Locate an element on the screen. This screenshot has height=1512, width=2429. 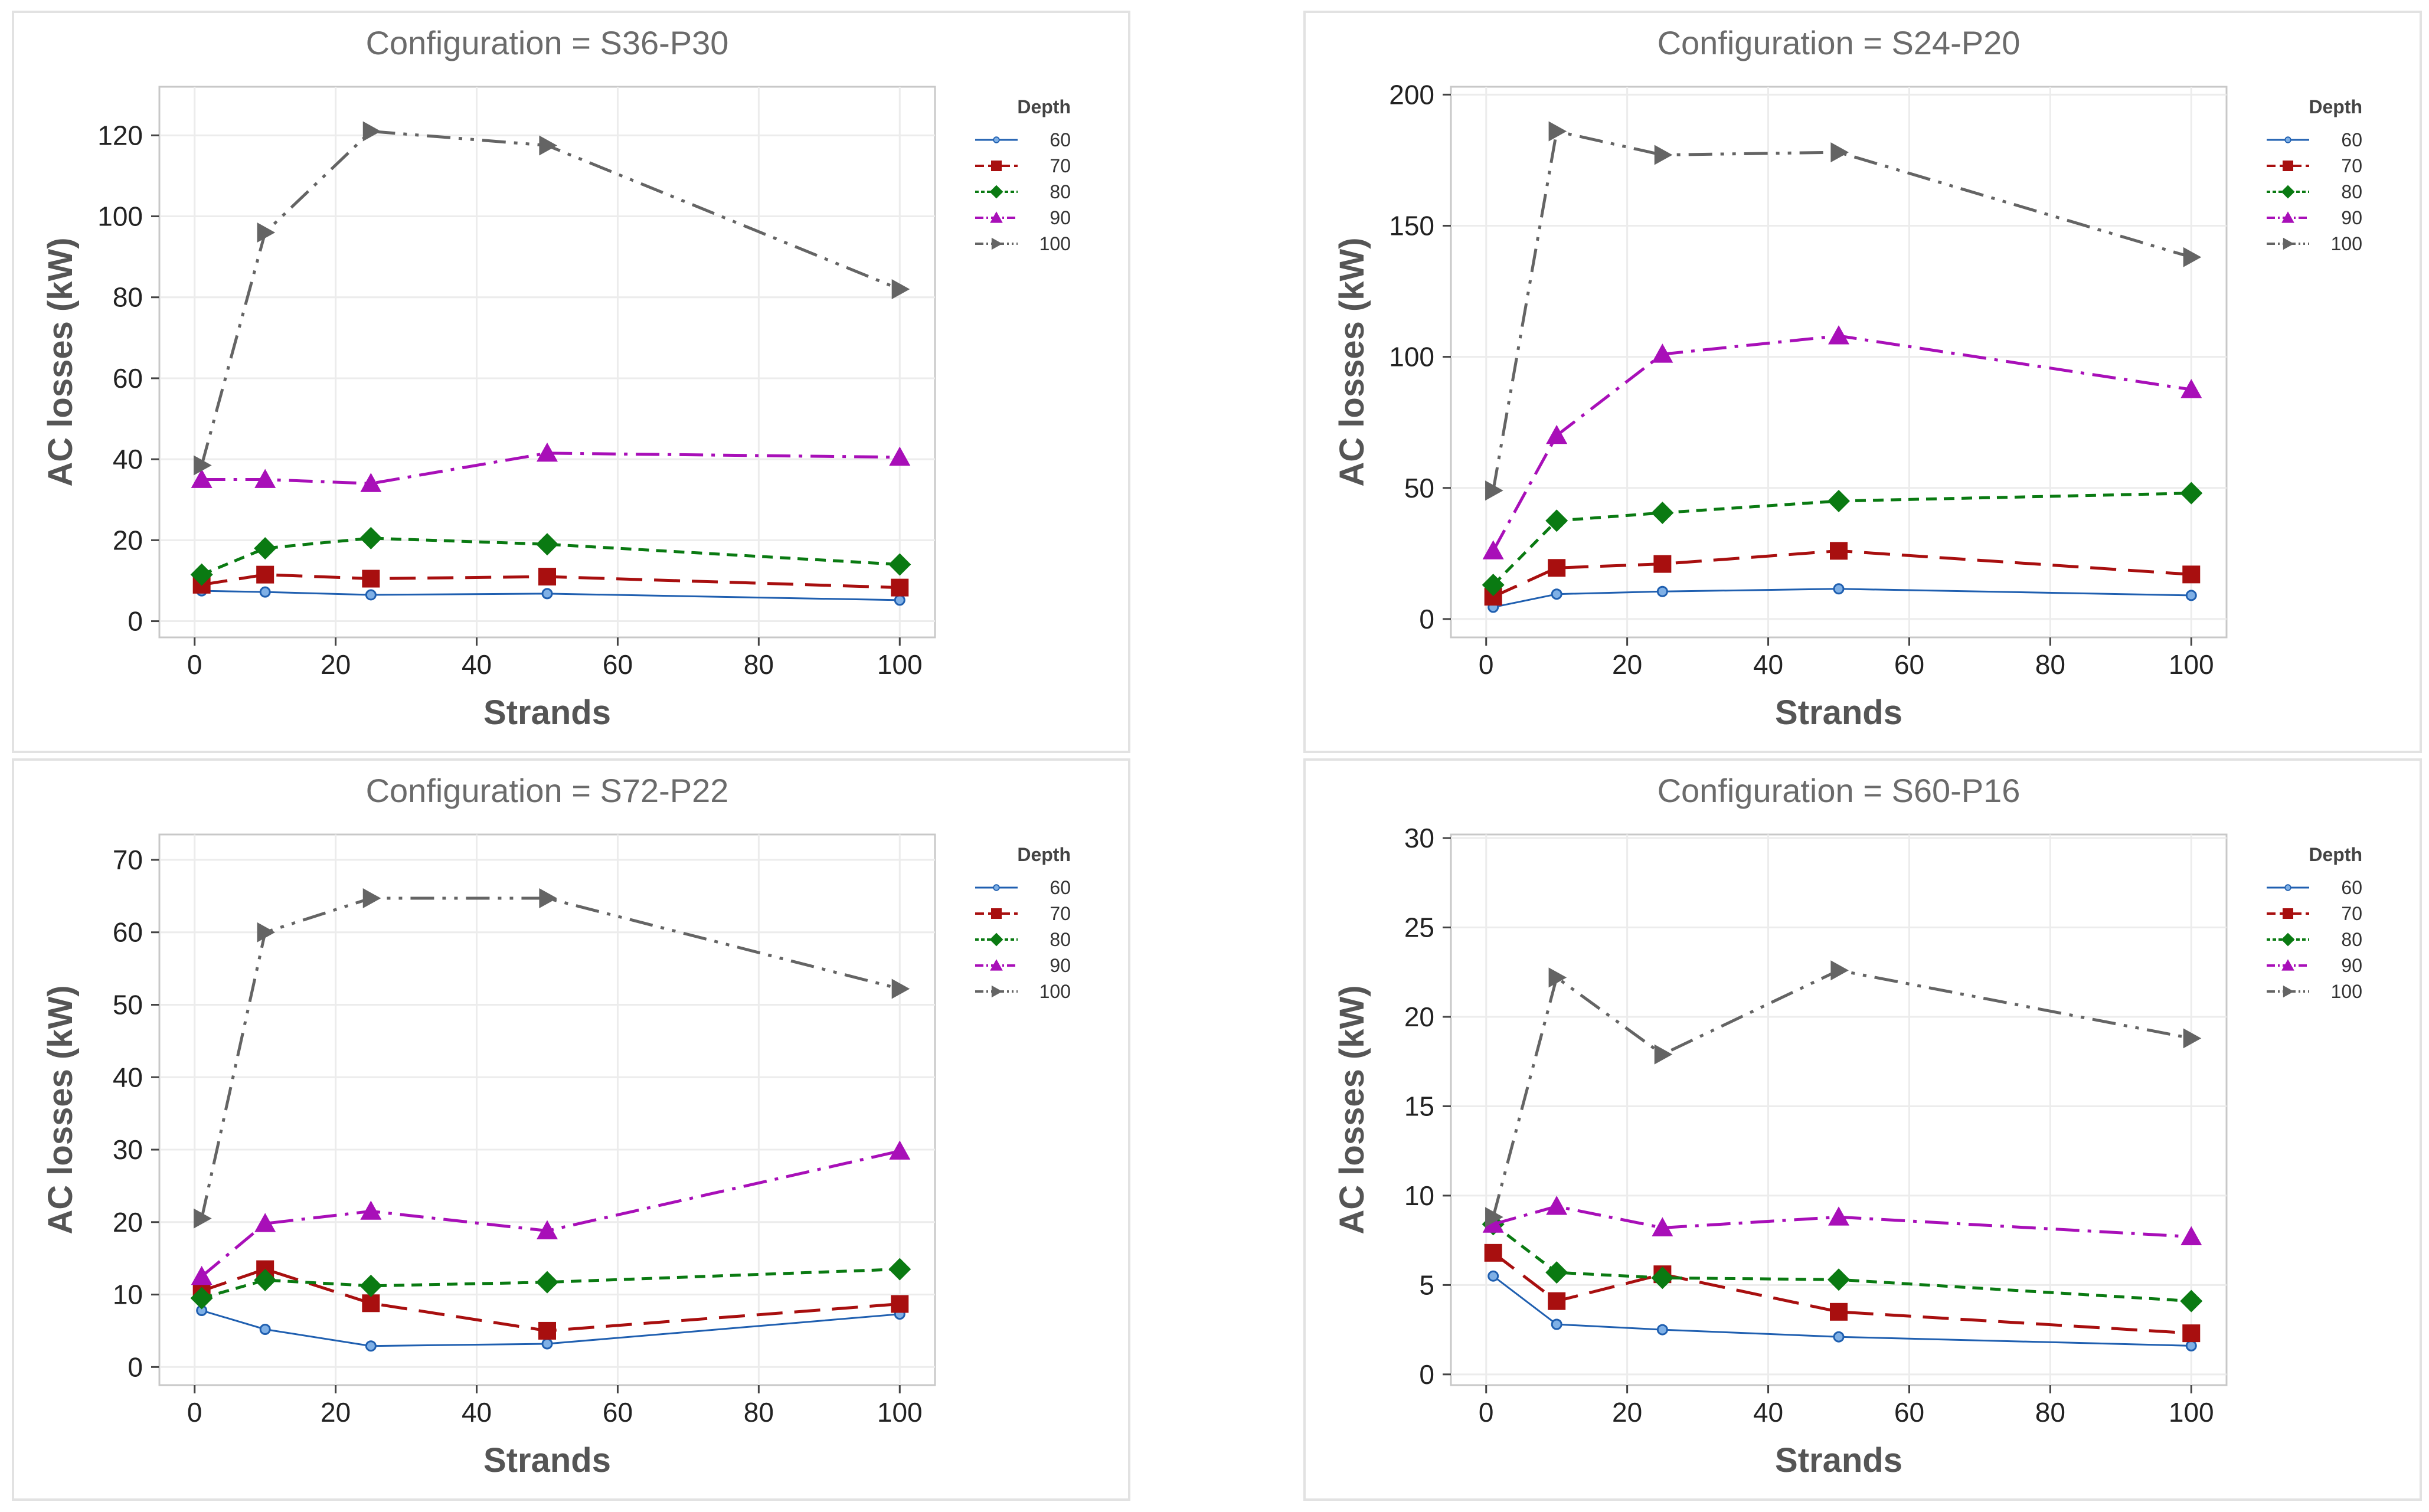
y-axis: 0 10 20 30 40 50 60 70 is located at coordinates (136, 1113).